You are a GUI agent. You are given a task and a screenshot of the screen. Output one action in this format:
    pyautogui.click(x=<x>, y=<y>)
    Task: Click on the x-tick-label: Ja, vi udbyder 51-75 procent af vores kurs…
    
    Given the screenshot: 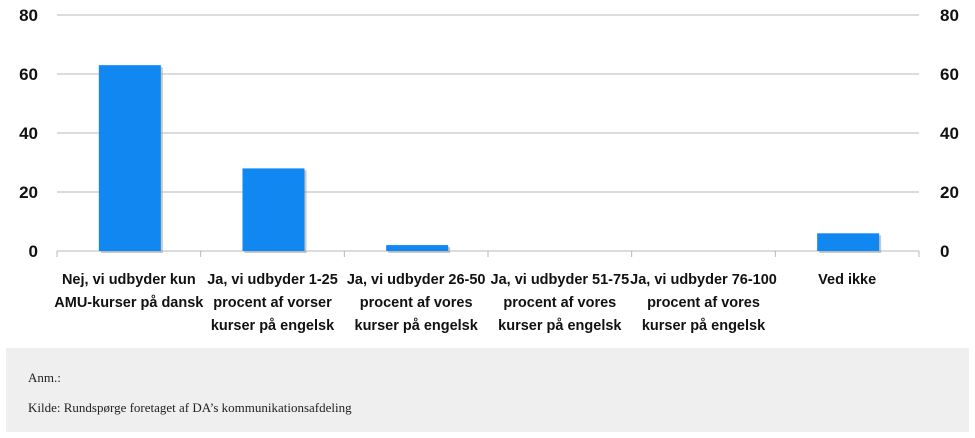 What is the action you would take?
    pyautogui.click(x=560, y=303)
    